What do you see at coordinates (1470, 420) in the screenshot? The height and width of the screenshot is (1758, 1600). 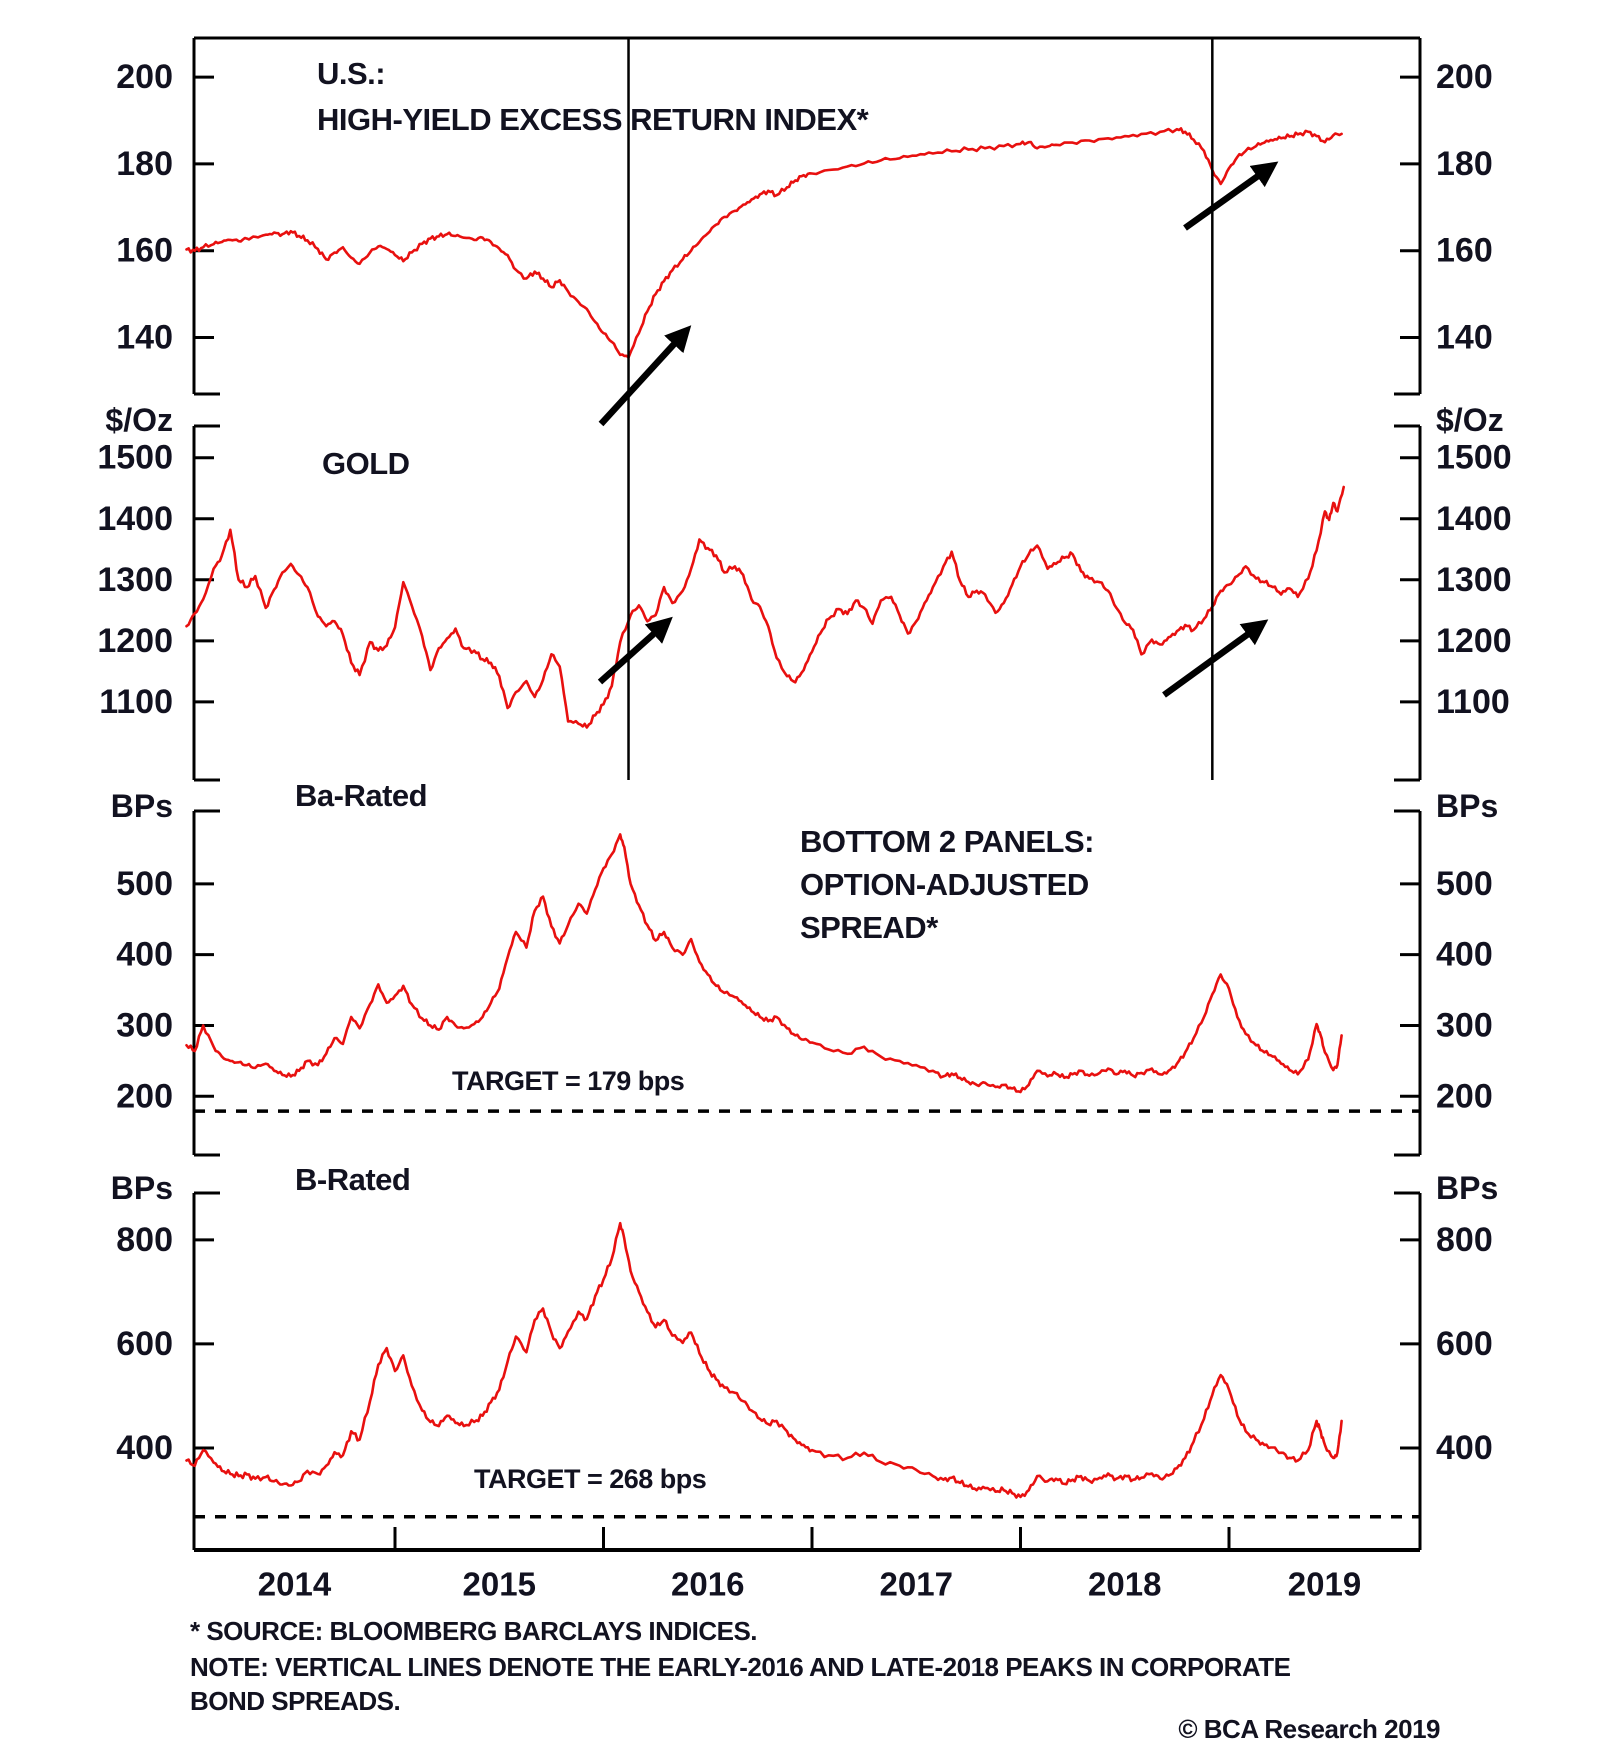 I see `unit-label-right: $/Oz` at bounding box center [1470, 420].